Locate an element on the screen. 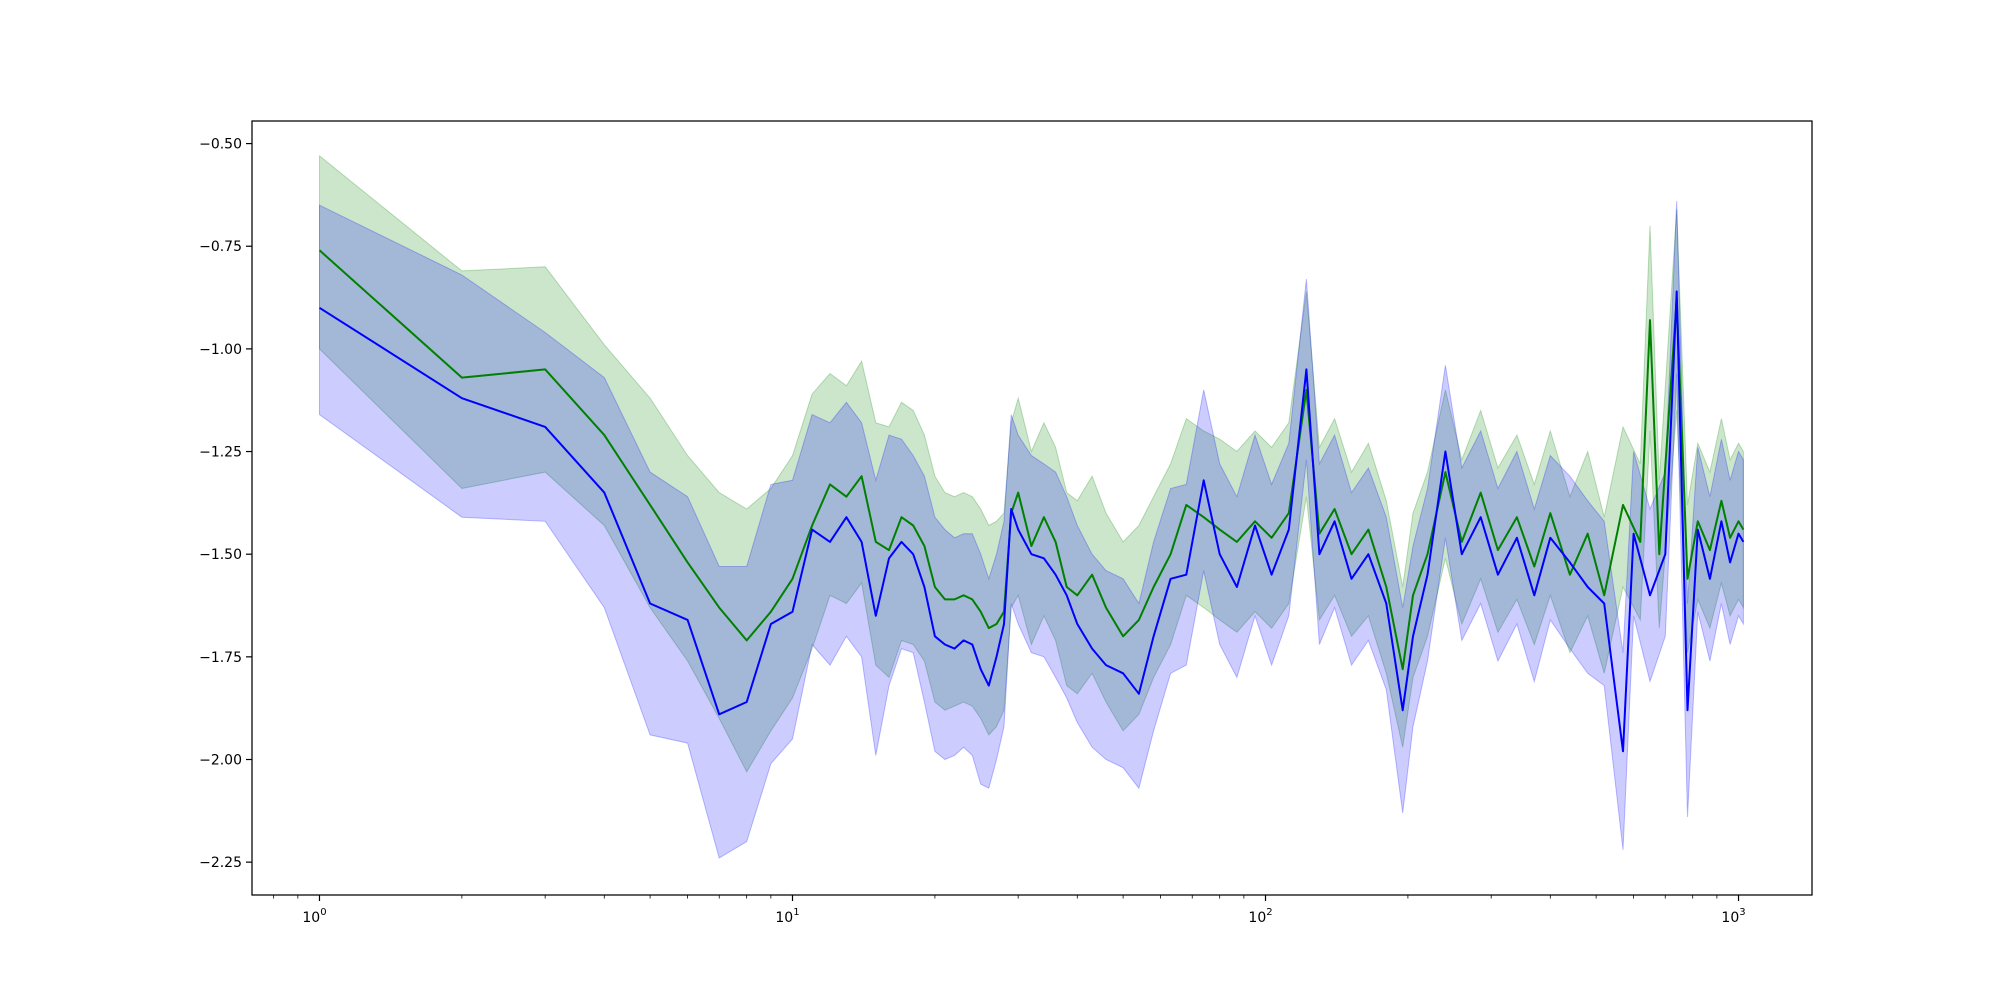  x-tick-label: 10² is located at coordinates (1260, 916).